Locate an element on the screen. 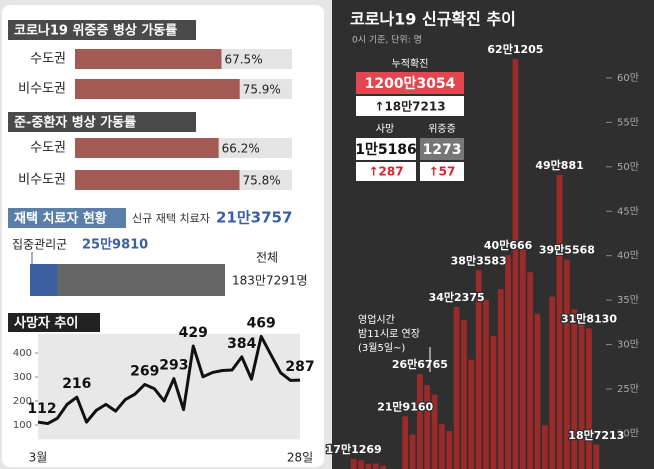 Image resolution: width=654 pixels, height=469 pixels. annotation: (3월5일~) is located at coordinates (381, 348).